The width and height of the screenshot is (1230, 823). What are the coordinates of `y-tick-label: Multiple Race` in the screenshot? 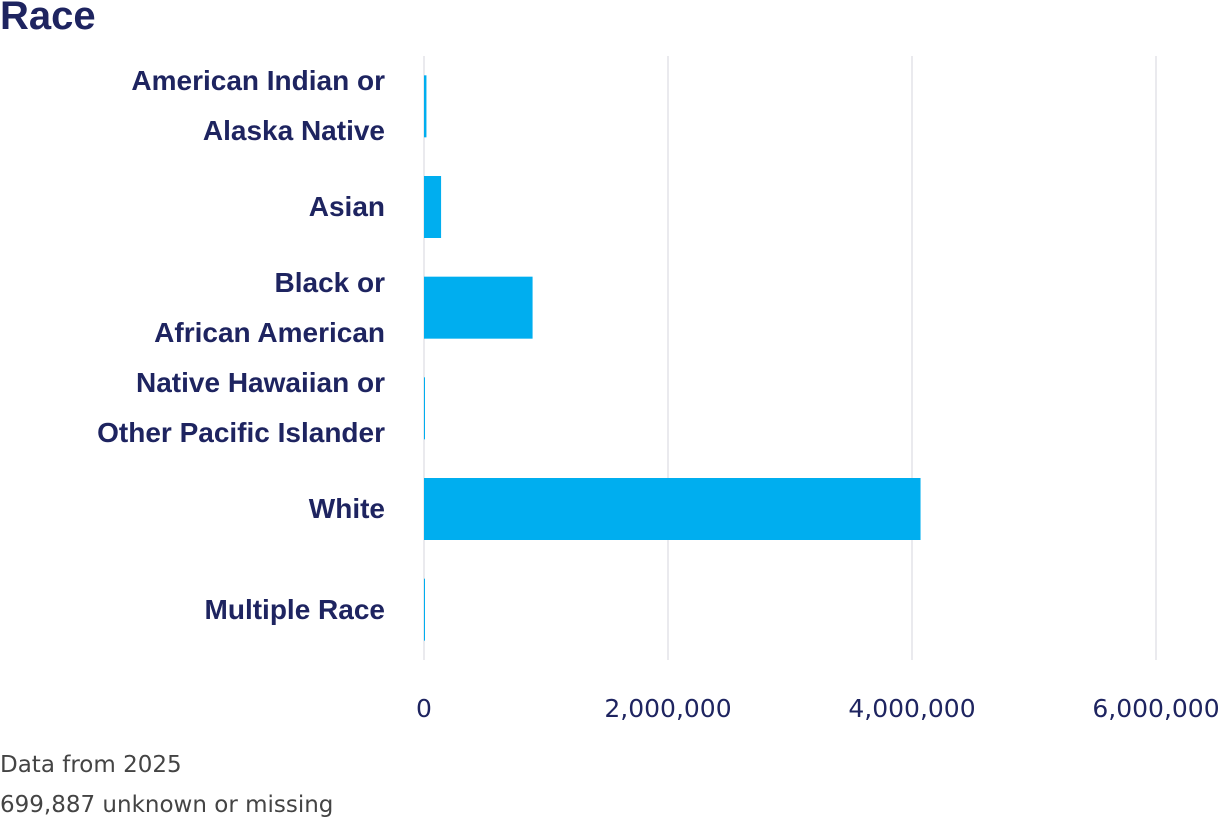 It's located at (294, 609).